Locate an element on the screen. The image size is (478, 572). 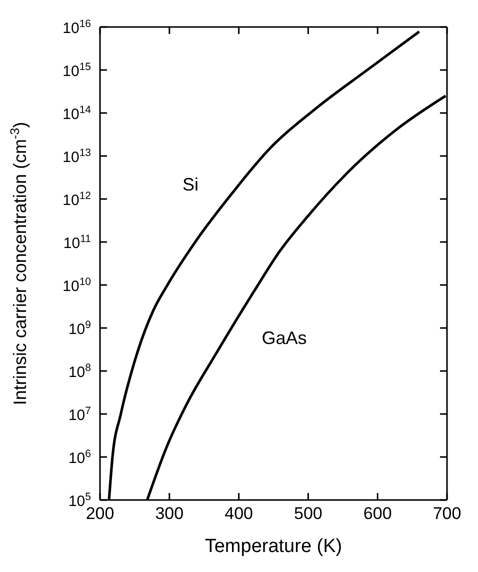
y-tick-label: 10$^{9}$ is located at coordinates (80, 328).